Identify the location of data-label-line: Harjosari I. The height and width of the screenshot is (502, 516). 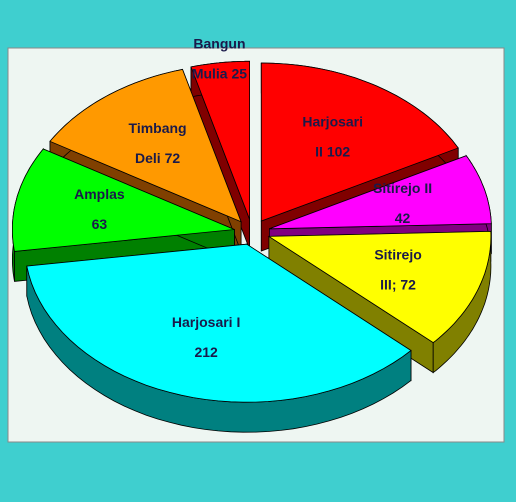
(206, 322).